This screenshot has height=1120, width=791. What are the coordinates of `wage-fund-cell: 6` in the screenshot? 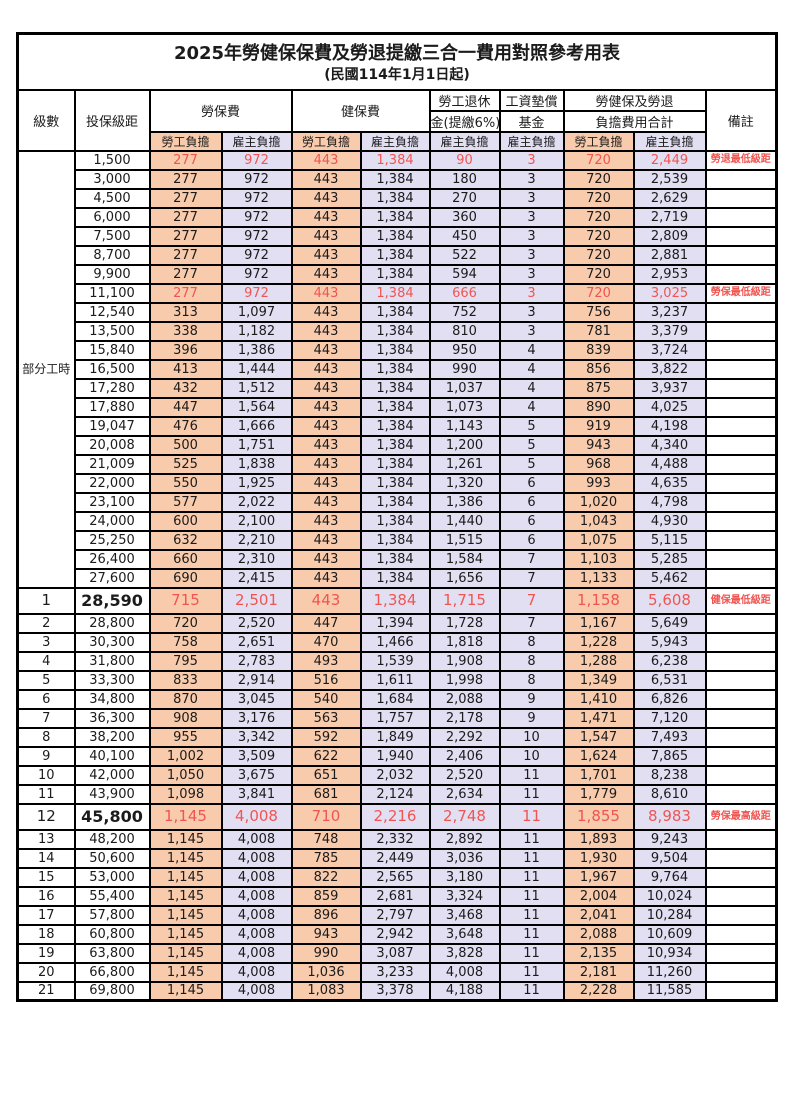 It's located at (531, 502).